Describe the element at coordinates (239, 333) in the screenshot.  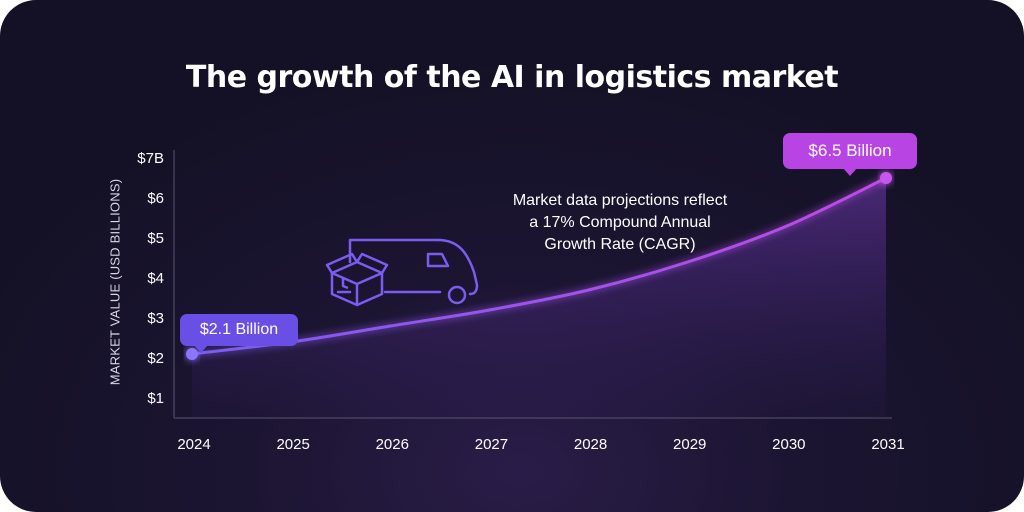
I see `start-value-callout: $2.1 Billion` at that location.